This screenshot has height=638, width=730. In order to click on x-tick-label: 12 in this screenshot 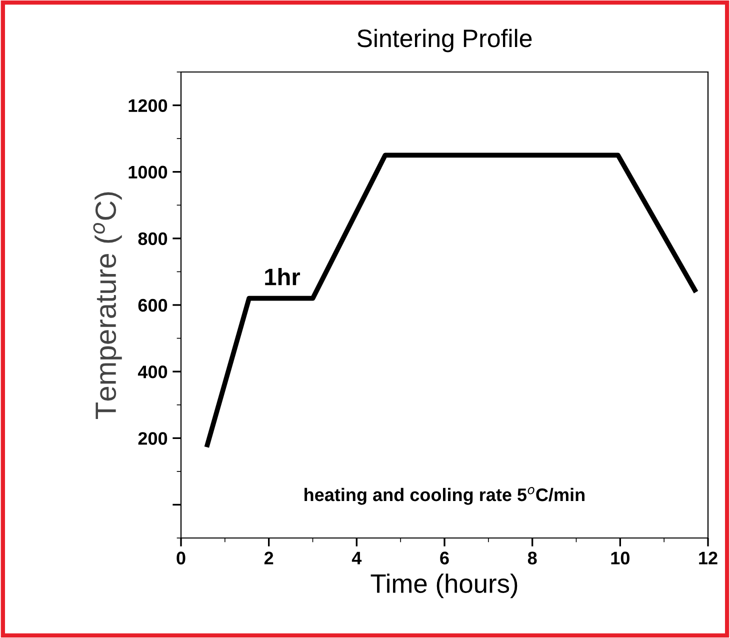, I will do `click(708, 558)`.